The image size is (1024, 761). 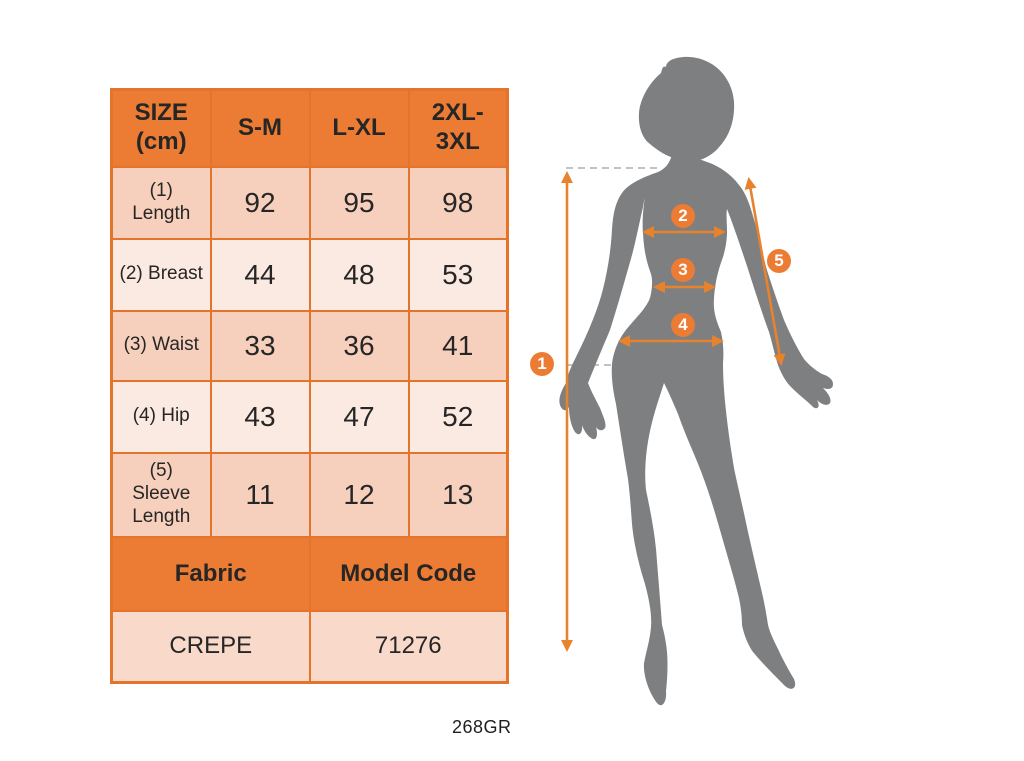 I want to click on sleeve-sm-value: 11, so click(x=260, y=494).